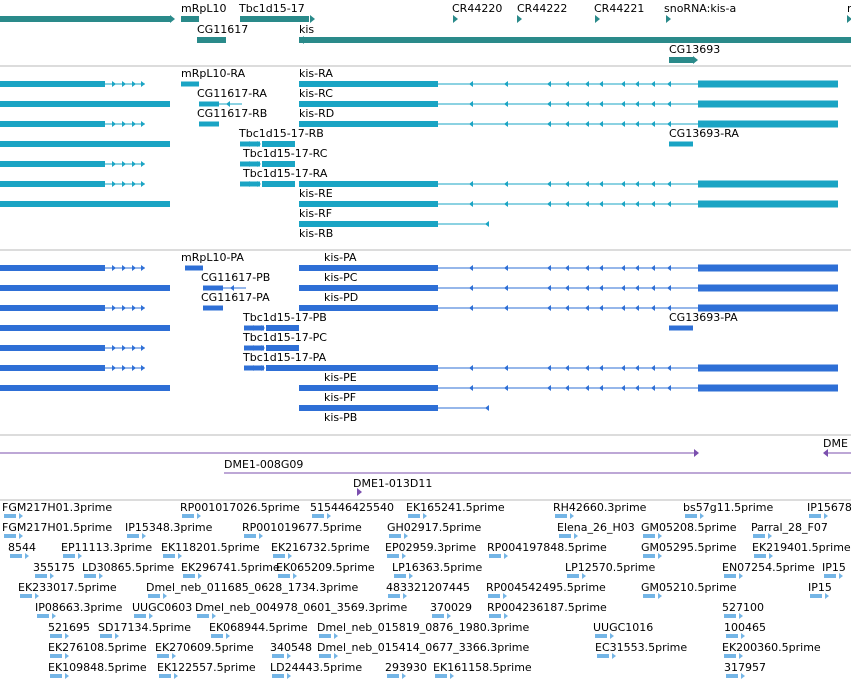  I want to click on est-label: RP004542495.5prime, so click(546, 587).